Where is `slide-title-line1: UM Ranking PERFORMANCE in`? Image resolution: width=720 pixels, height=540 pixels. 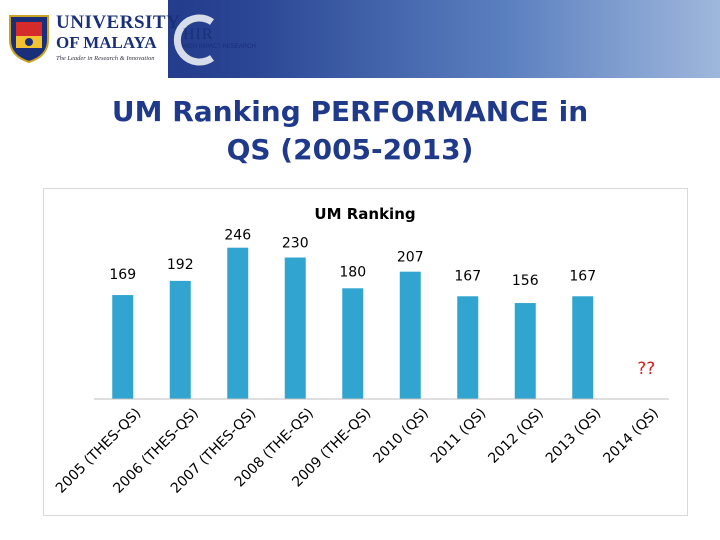
slide-title-line1: UM Ranking PERFORMANCE in is located at coordinates (350, 111).